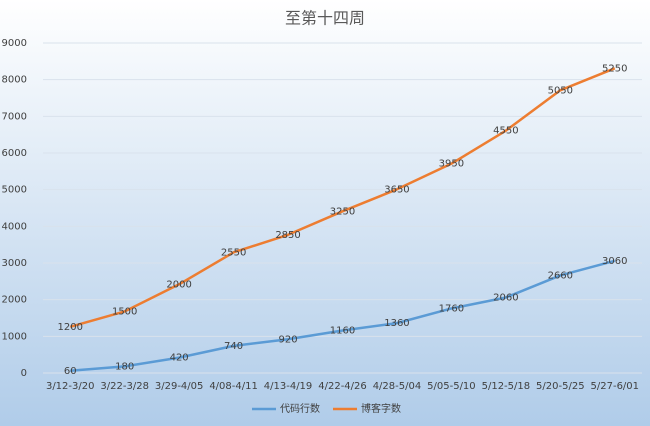 The height and width of the screenshot is (426, 650). Describe the element at coordinates (288, 386) in the screenshot. I see `x-tick-label: 4/13-4/19` at that location.